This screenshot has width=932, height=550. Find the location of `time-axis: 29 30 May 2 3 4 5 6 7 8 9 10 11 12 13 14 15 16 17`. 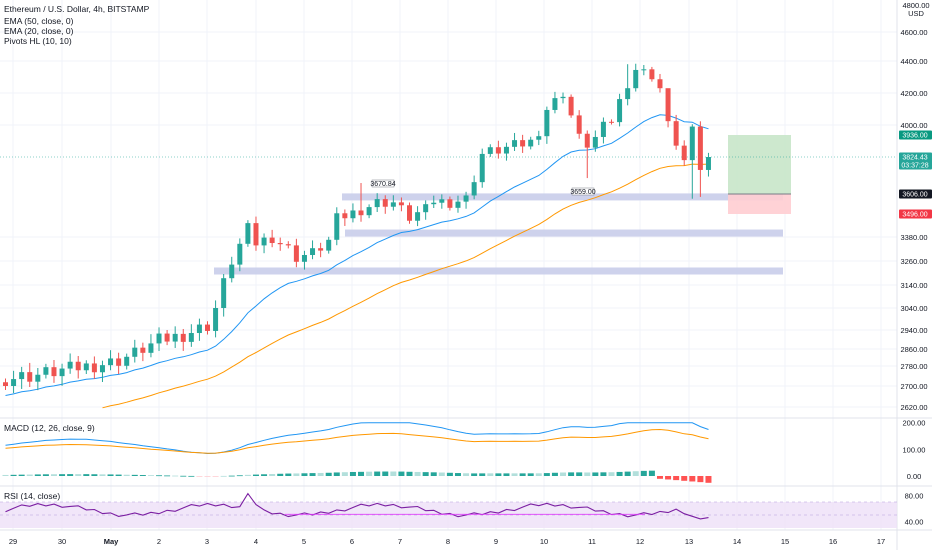

time-axis: 29 30 May 2 3 4 5 6 7 8 9 10 11 12 13 14 15 16 17 is located at coordinates (447, 541).